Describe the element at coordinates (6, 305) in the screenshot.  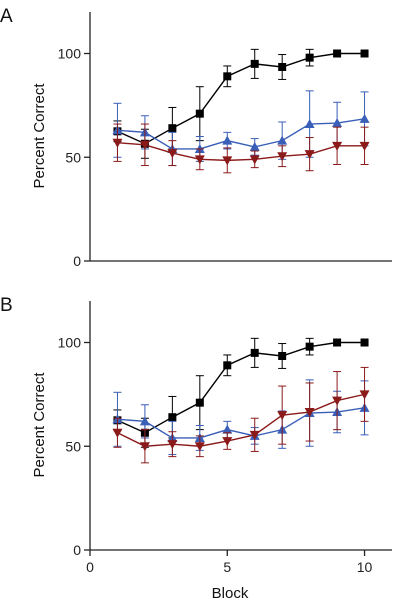
I see `panel-label: B` at that location.